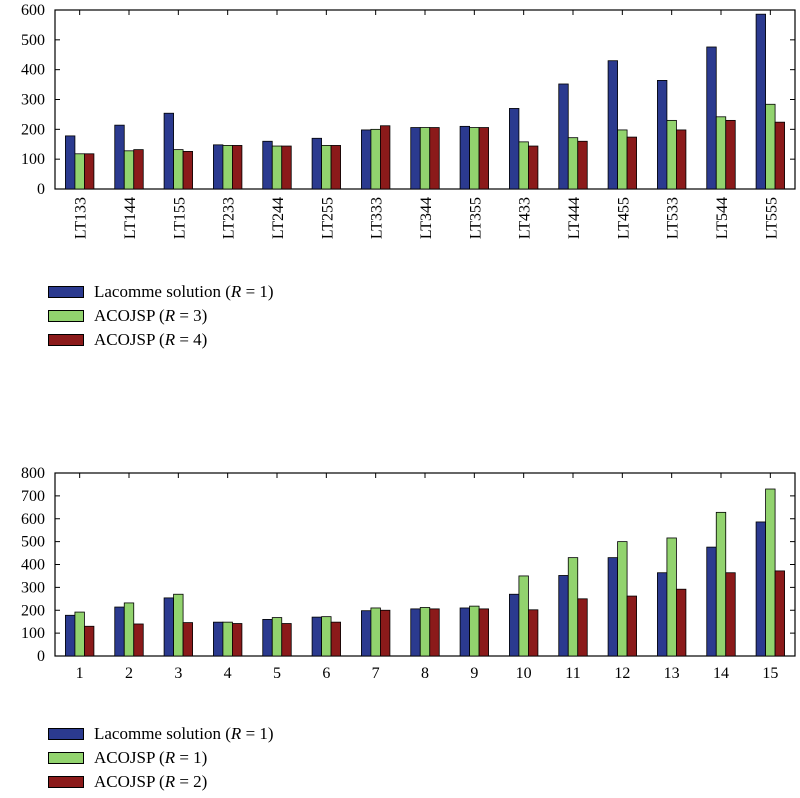  I want to click on x-tick-label: LT355, so click(475, 218).